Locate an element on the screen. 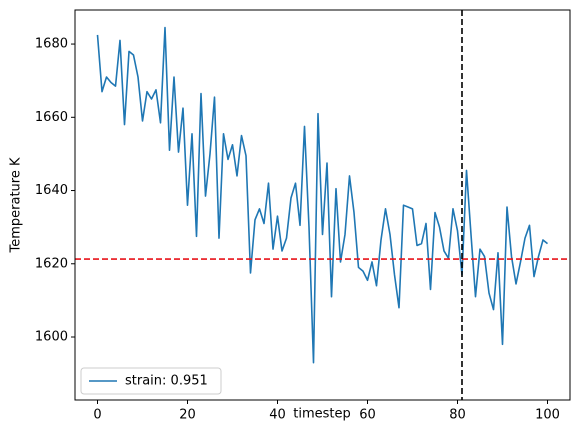  y-tick-label: 1680 is located at coordinates (51, 44).